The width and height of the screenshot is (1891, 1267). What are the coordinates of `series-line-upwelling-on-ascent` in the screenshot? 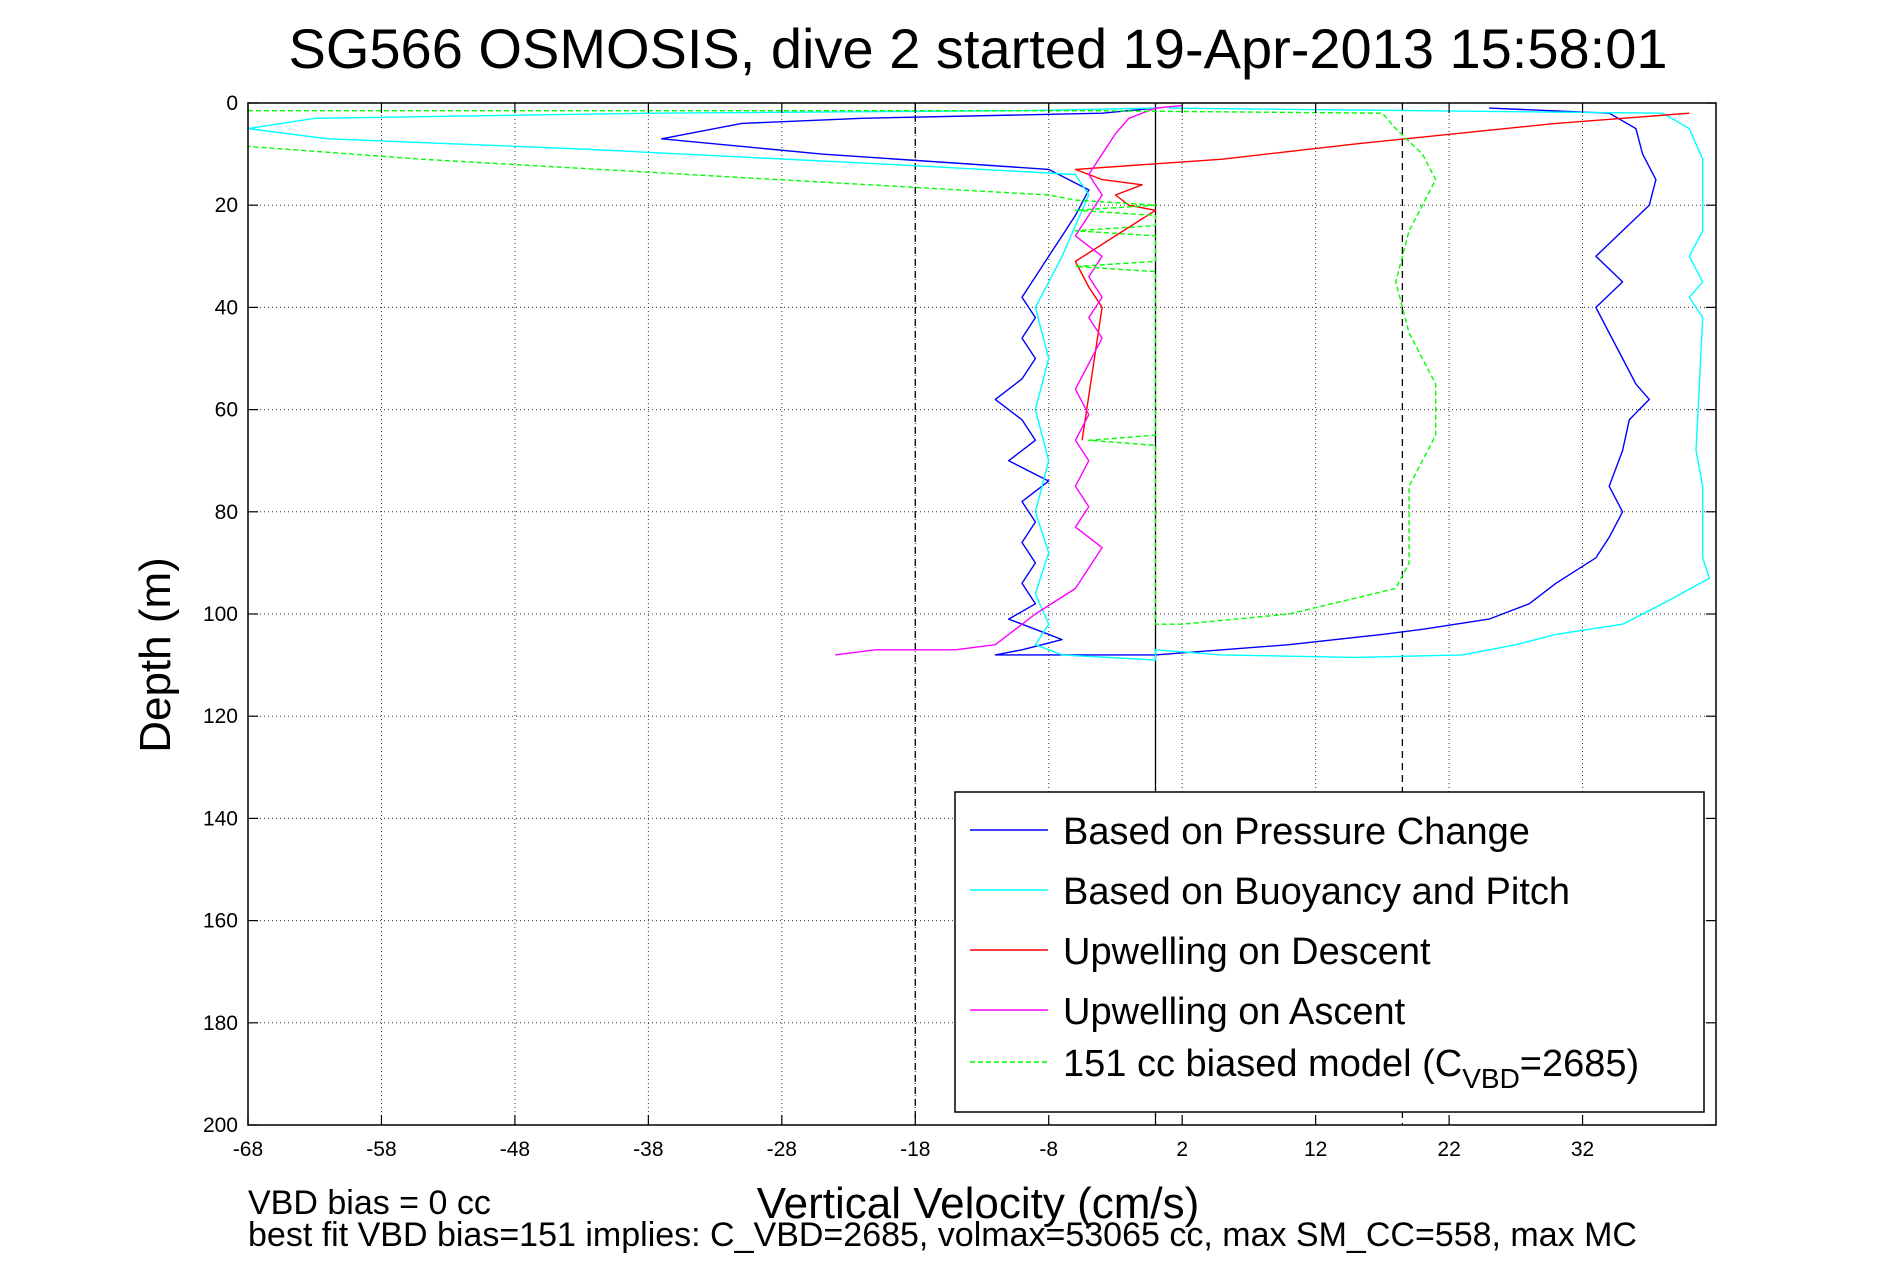 It's located at (1009, 380).